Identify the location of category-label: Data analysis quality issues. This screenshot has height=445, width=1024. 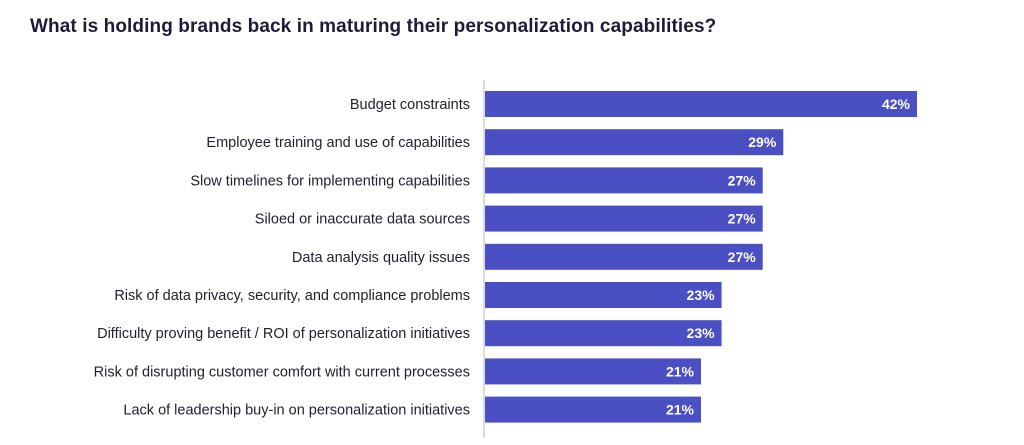
(381, 258).